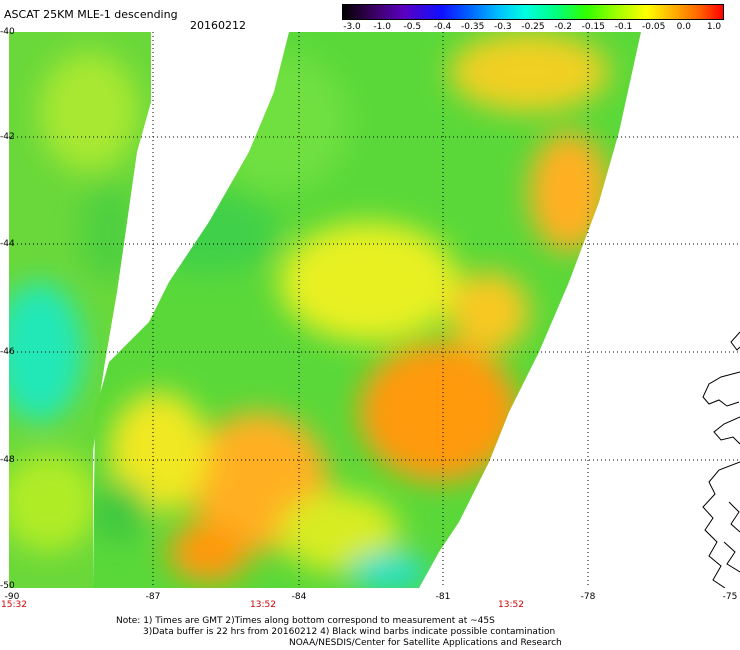 This screenshot has width=740, height=650. I want to click on map-date: 20160212, so click(218, 25).